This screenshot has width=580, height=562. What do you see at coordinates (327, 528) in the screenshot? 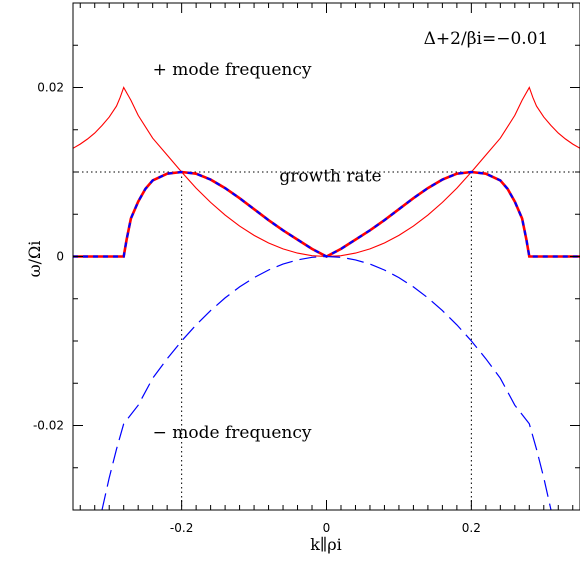
I see `x-tick-label: 0` at bounding box center [327, 528].